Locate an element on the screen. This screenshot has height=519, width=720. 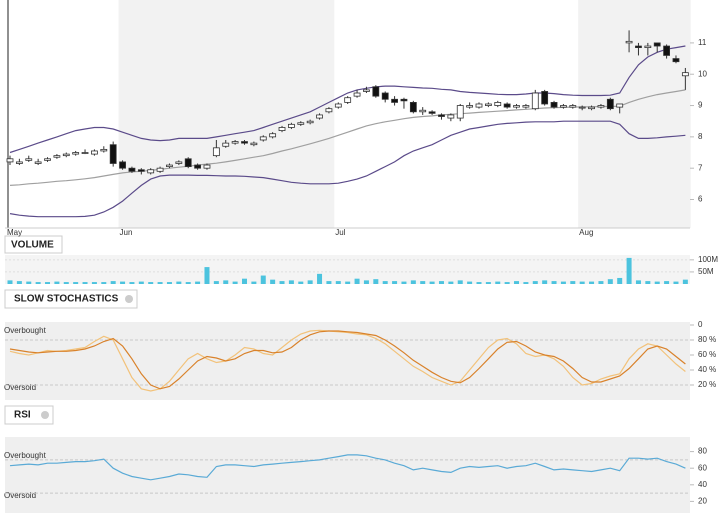
y-tick-label: 10 is located at coordinates (702, 73).